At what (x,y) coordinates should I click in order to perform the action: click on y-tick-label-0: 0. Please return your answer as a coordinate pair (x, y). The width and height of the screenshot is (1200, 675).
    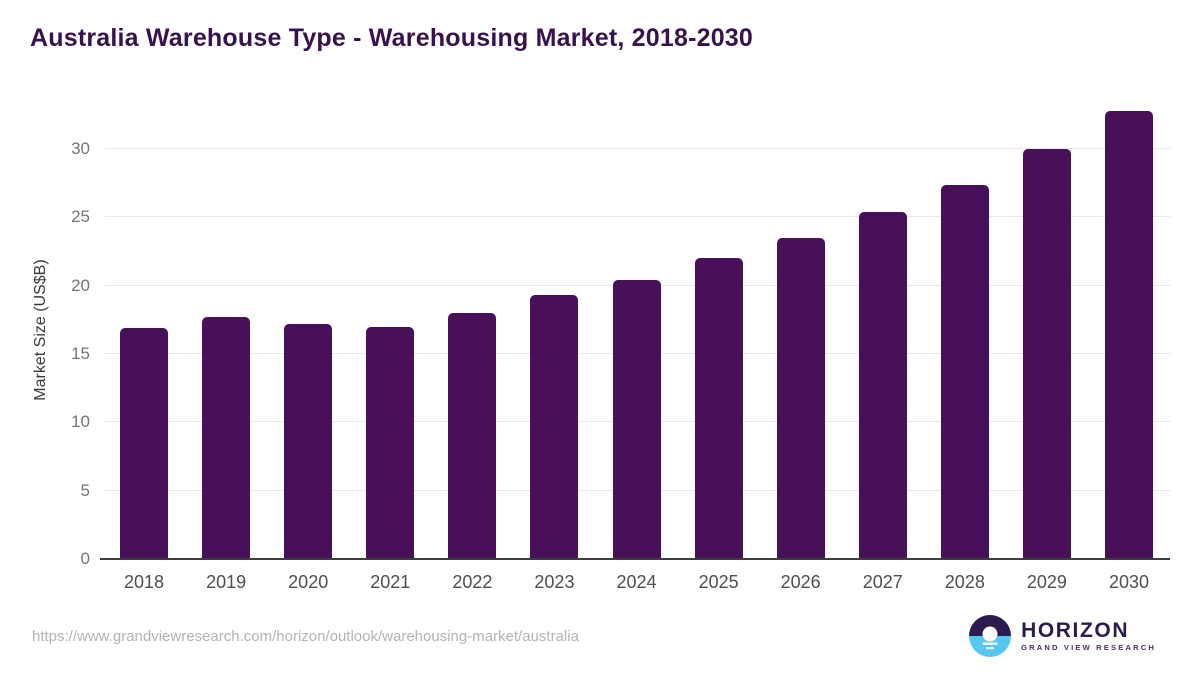
    Looking at the image, I should click on (85, 558).